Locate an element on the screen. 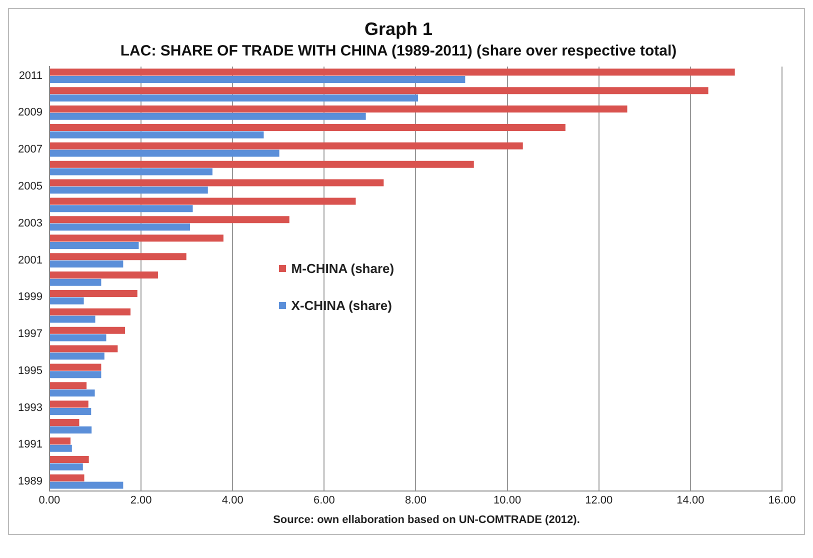 The image size is (813, 558). y-tick-label: 2011 is located at coordinates (30, 76).